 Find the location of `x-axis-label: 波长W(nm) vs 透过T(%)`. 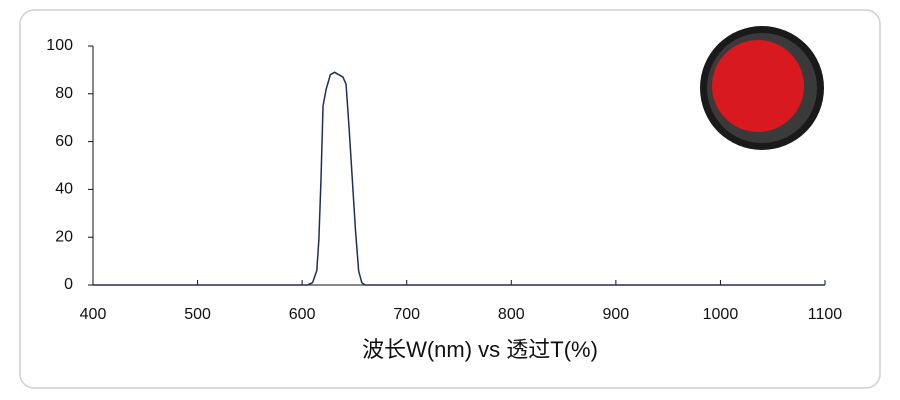

x-axis-label: 波长W(nm) vs 透过T(%) is located at coordinates (480, 349).